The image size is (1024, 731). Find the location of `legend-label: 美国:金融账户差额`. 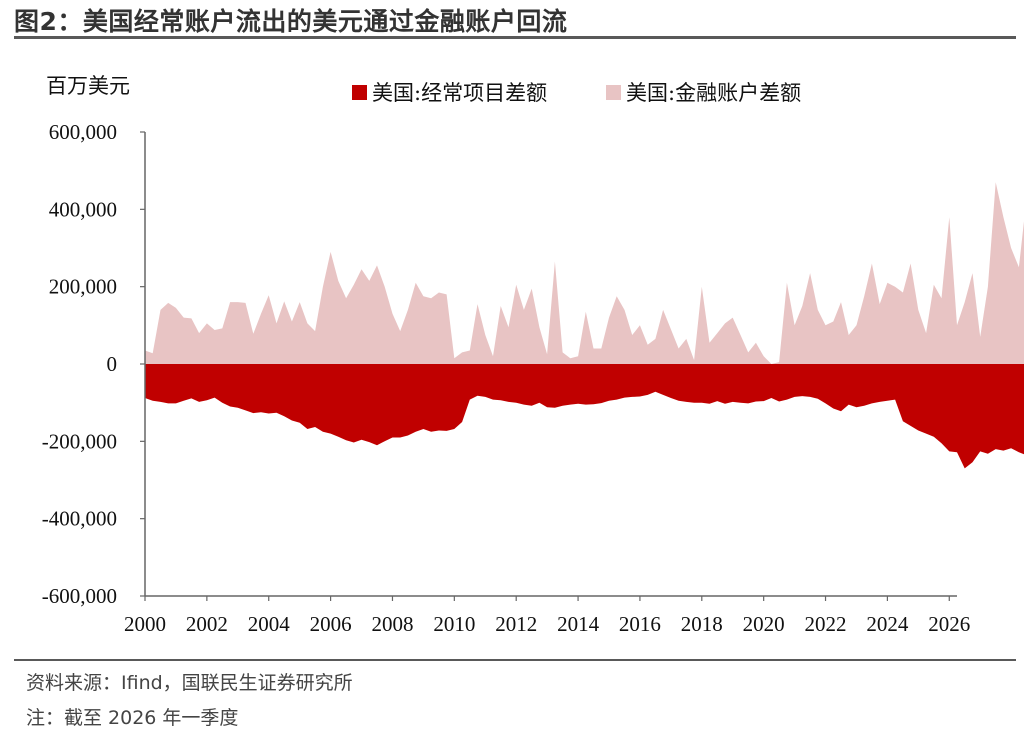

legend-label: 美国:金融账户差额 is located at coordinates (713, 93).